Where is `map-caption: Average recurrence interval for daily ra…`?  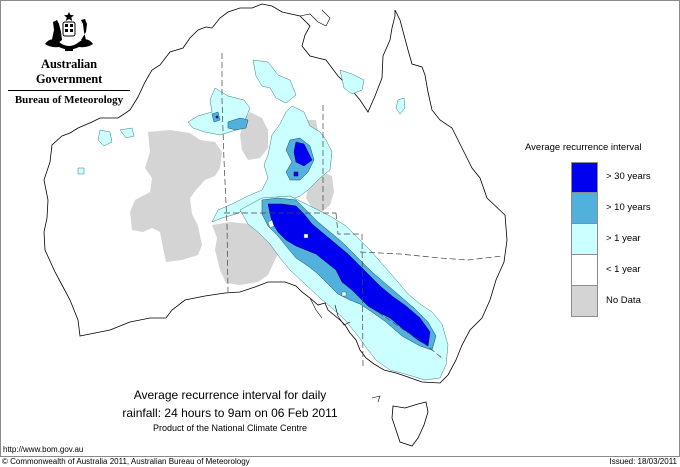
map-caption: Average recurrence interval for daily ra… is located at coordinates (230, 410).